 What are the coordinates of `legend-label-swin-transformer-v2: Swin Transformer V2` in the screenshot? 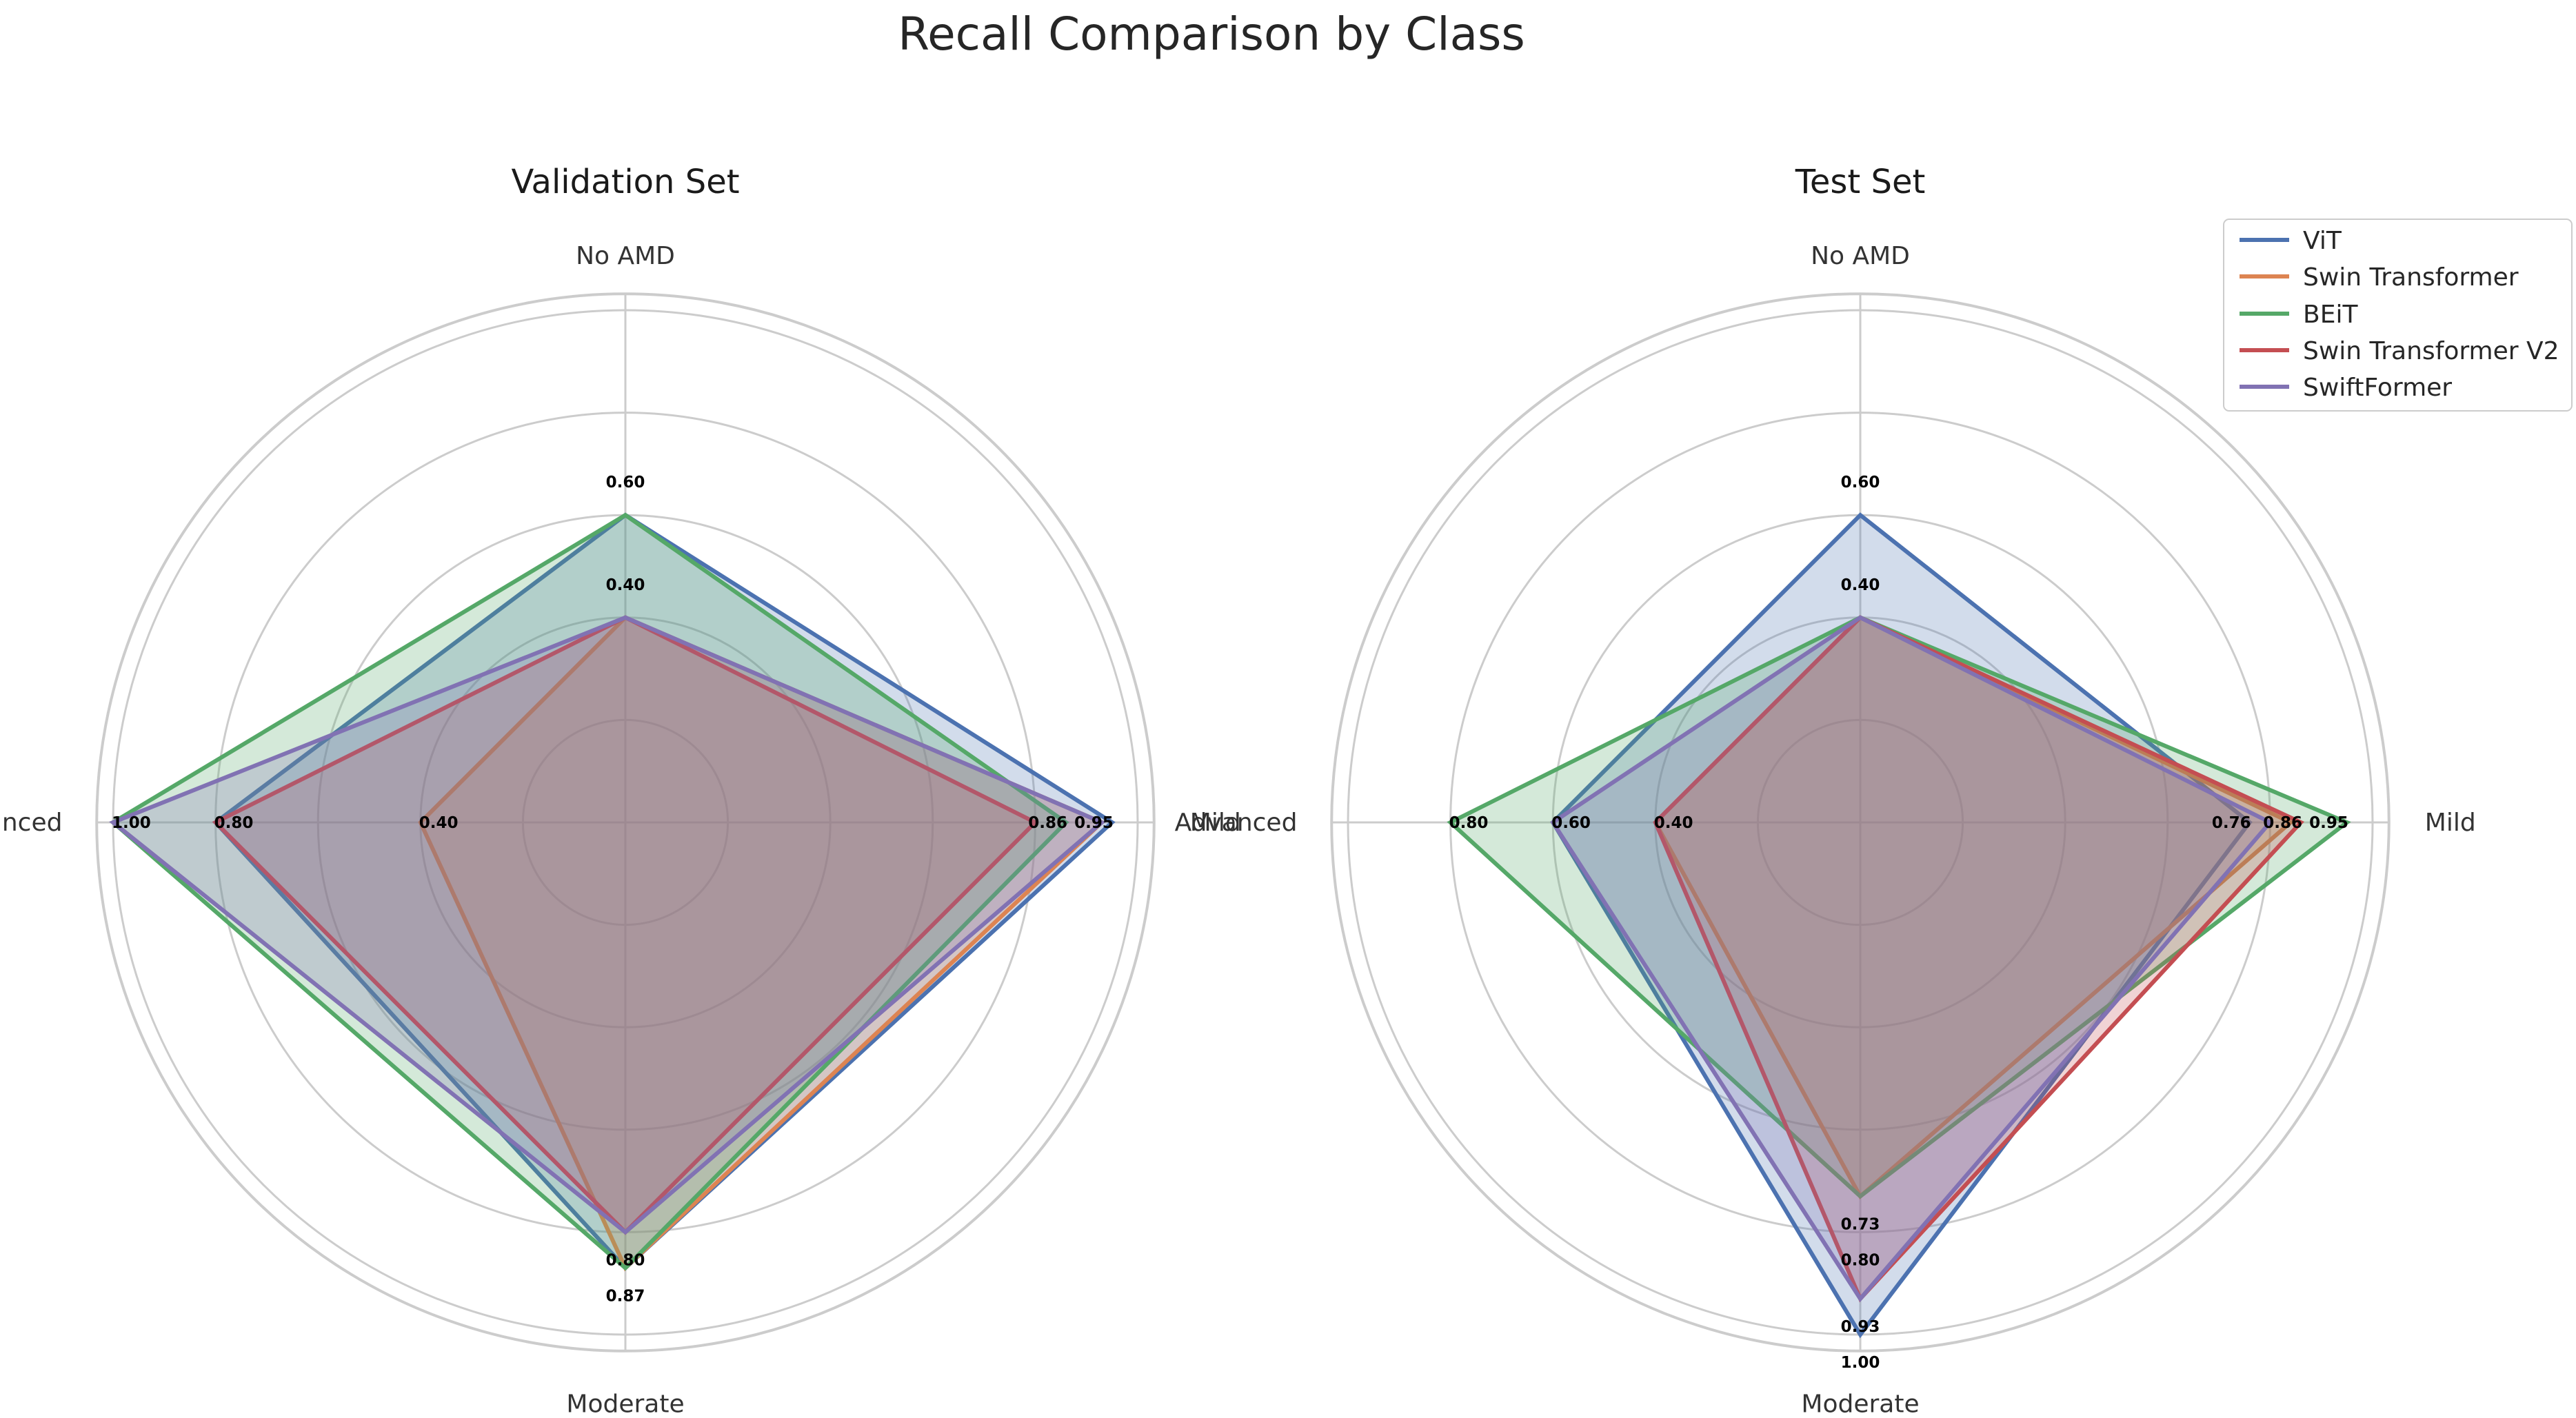 It's located at (2431, 351).